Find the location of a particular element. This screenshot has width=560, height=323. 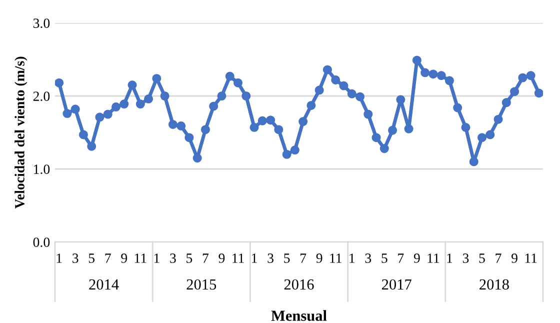

y-tick-label: 3.0 is located at coordinates (41, 23).